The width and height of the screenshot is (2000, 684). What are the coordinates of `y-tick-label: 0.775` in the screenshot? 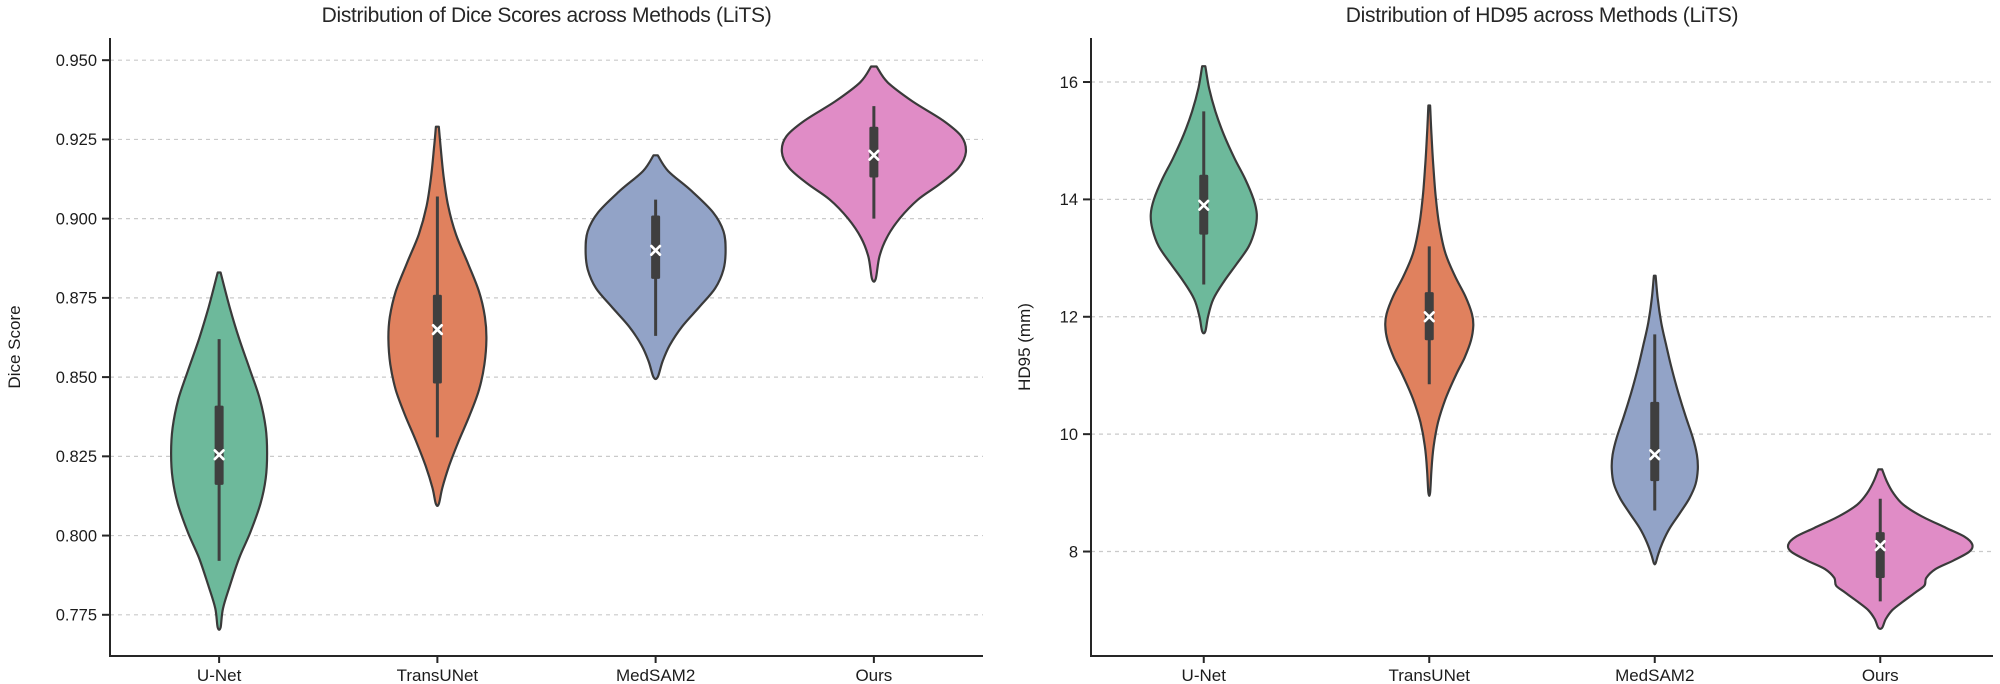 It's located at (76, 616).